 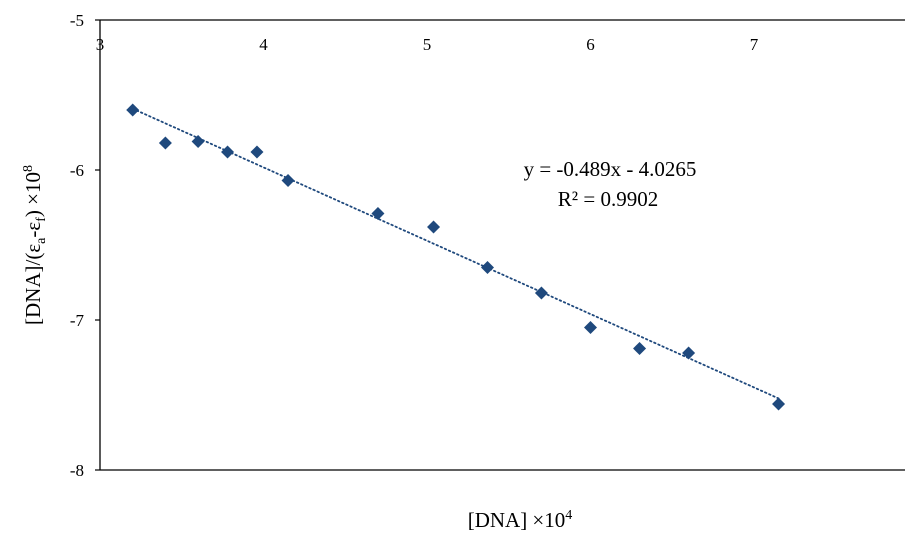 What do you see at coordinates (754, 44) in the screenshot?
I see `x-tick-label: 7` at bounding box center [754, 44].